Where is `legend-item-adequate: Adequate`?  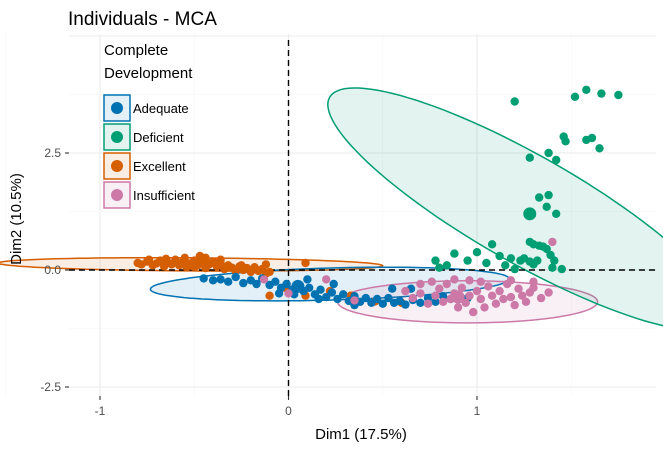
legend-item-adequate: Adequate is located at coordinates (146, 108).